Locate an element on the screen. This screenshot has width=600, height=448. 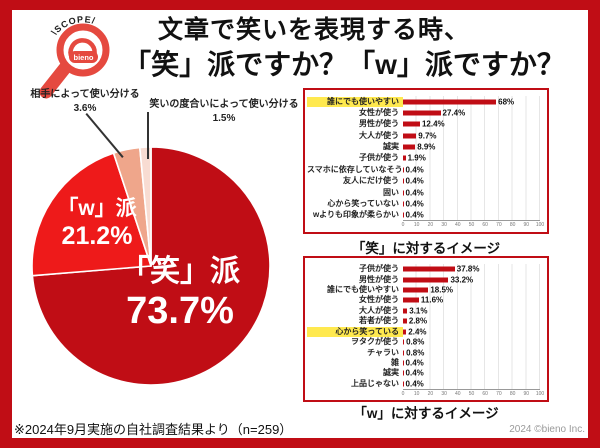
bar-track: 2.4% is located at coordinates (471, 331).